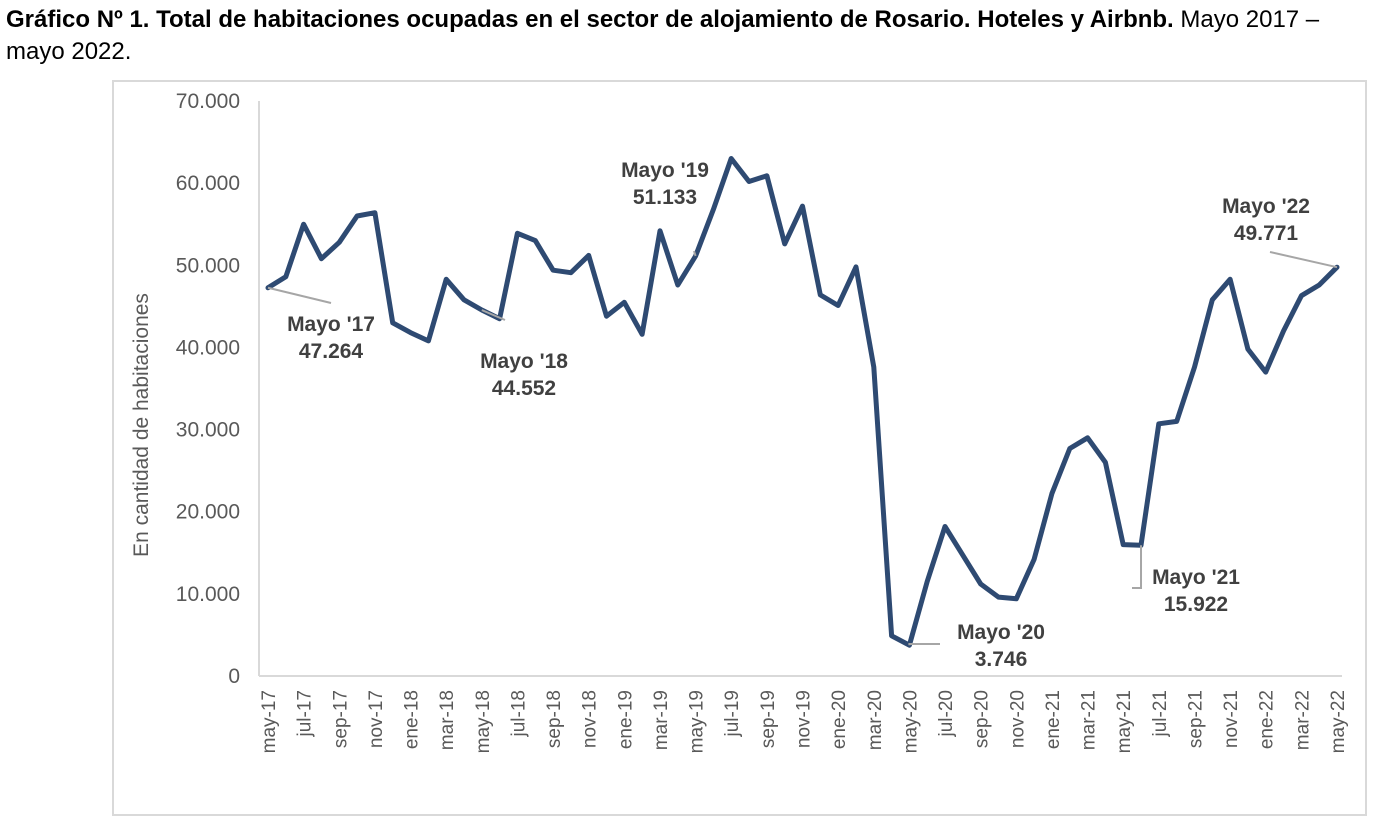  Describe the element at coordinates (331, 324) in the screenshot. I see `annotation-label: Mayo '17` at that location.